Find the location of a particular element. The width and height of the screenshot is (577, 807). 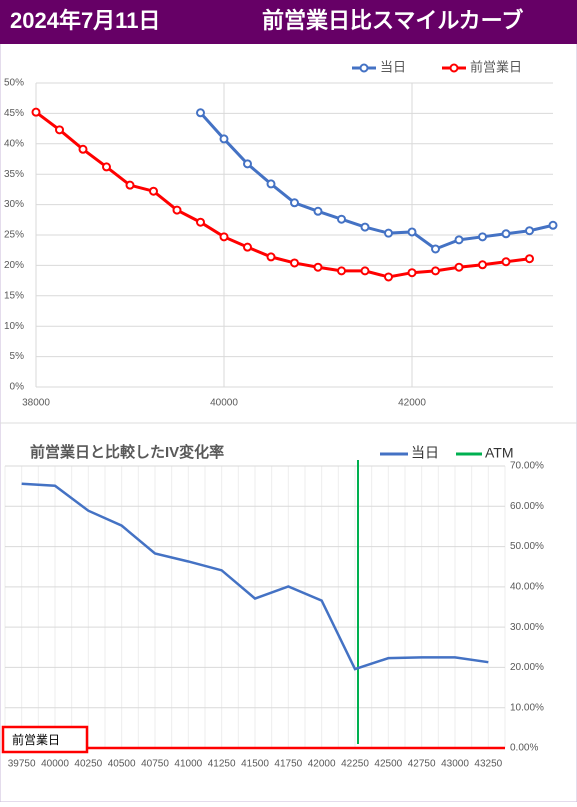

y2-tick-label: 20.00% is located at coordinates (527, 667).